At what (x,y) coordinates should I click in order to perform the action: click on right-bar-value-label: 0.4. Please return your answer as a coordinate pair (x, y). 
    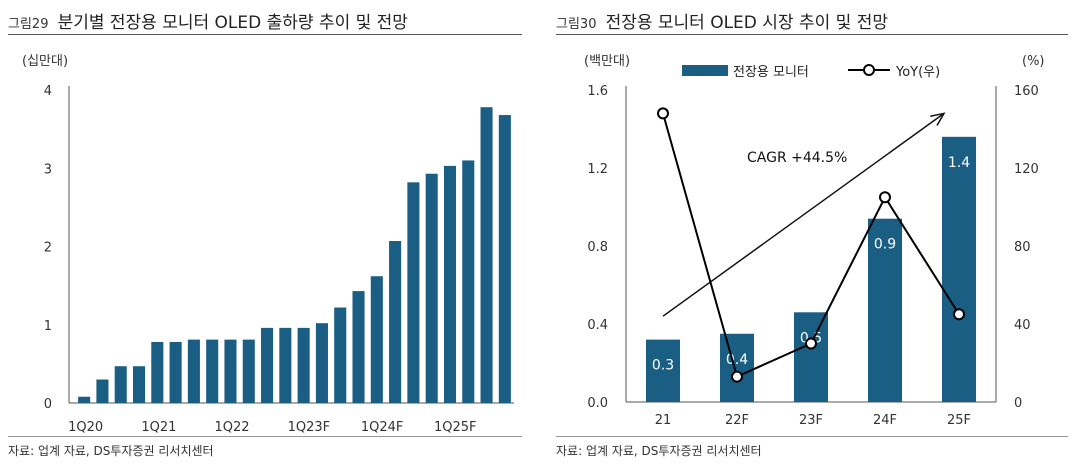
    Looking at the image, I should click on (737, 360).